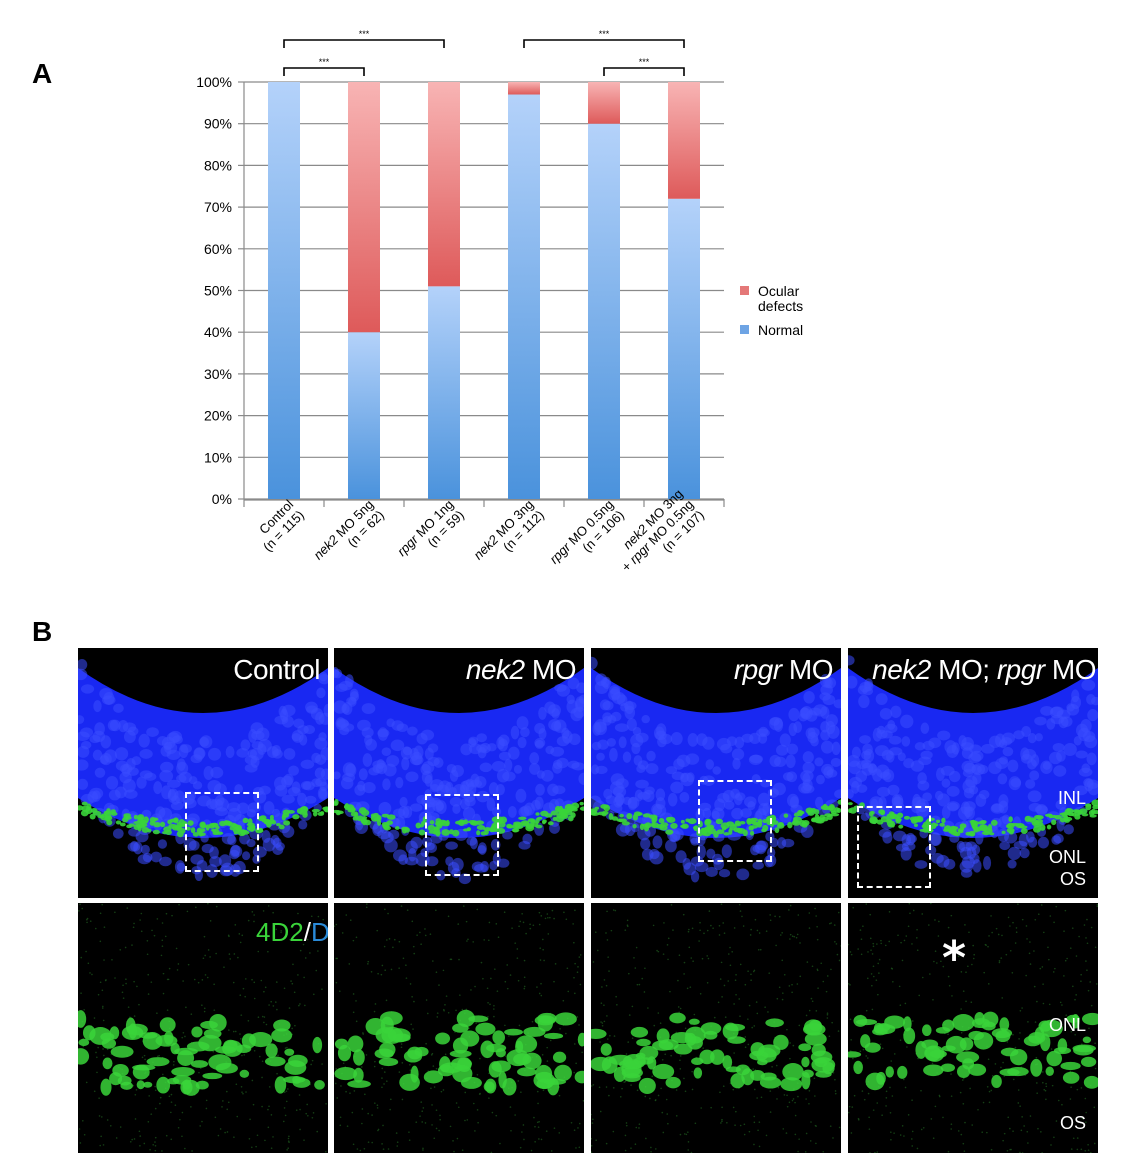 The width and height of the screenshot is (1122, 1176). Describe the element at coordinates (280, 932) in the screenshot. I see `stain-green-label: 4D2` at that location.